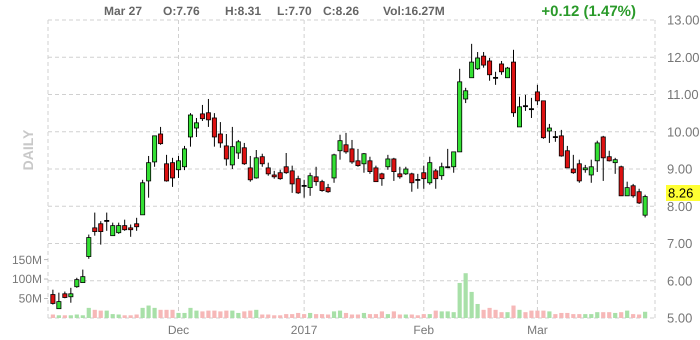  What do you see at coordinates (683, 20) in the screenshot?
I see `y-tick-label: 13.00` at bounding box center [683, 20].